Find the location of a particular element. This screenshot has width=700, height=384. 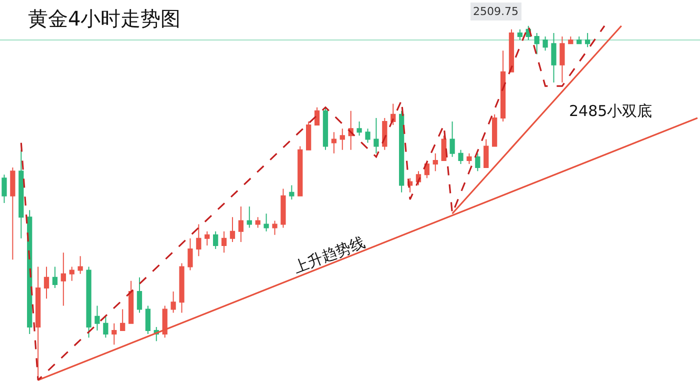

annotation: 2485小双底 is located at coordinates (610, 111).